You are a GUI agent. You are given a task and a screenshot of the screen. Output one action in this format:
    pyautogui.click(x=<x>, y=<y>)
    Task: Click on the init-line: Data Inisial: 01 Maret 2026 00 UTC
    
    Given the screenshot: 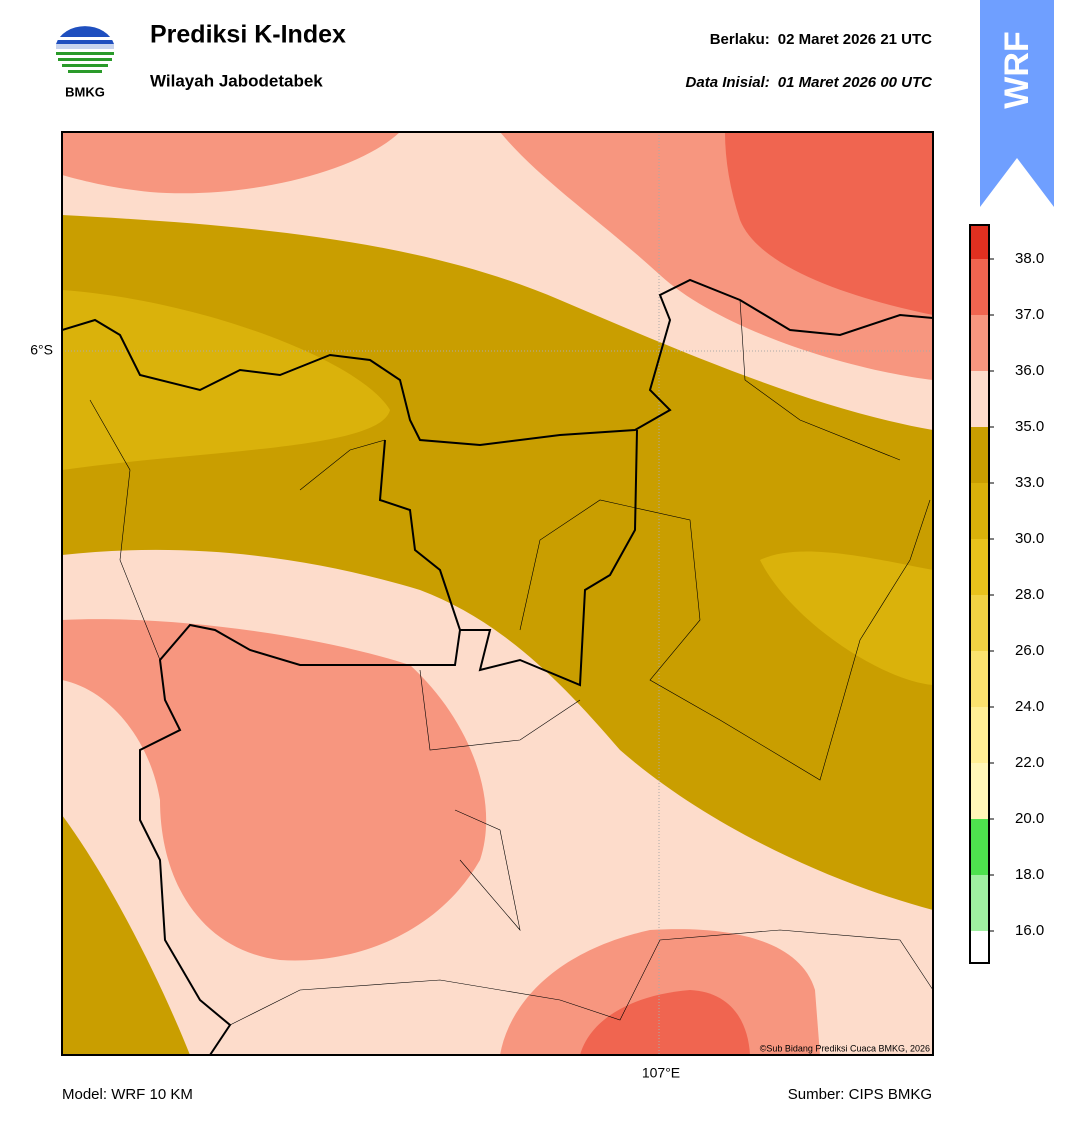 What is the action you would take?
    pyautogui.click(x=810, y=82)
    